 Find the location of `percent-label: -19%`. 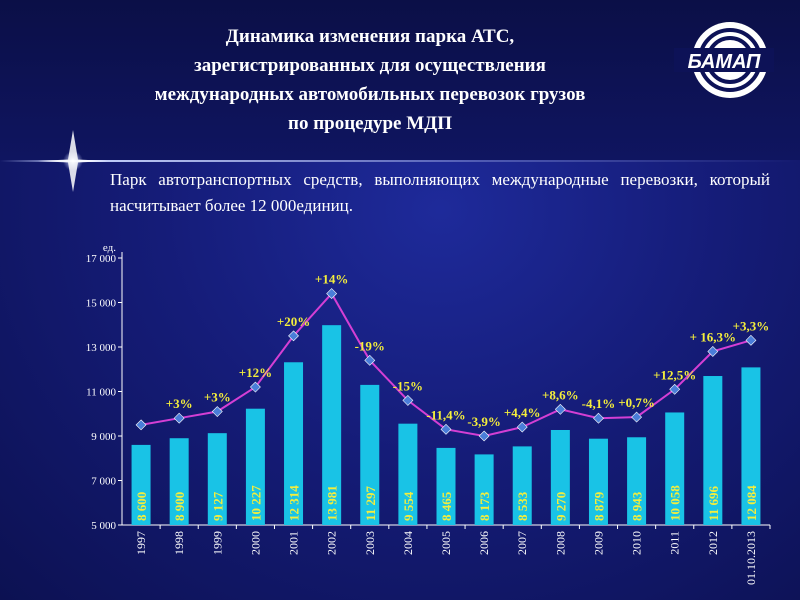

percent-label: -19% is located at coordinates (370, 345).